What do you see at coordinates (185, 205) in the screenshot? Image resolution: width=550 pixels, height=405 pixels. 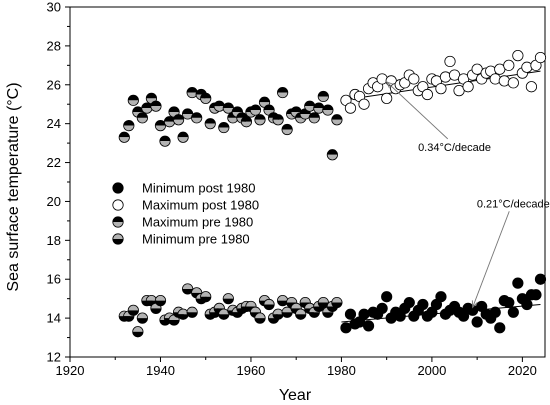 I see `legend-item: Maximum post 1980` at bounding box center [185, 205].